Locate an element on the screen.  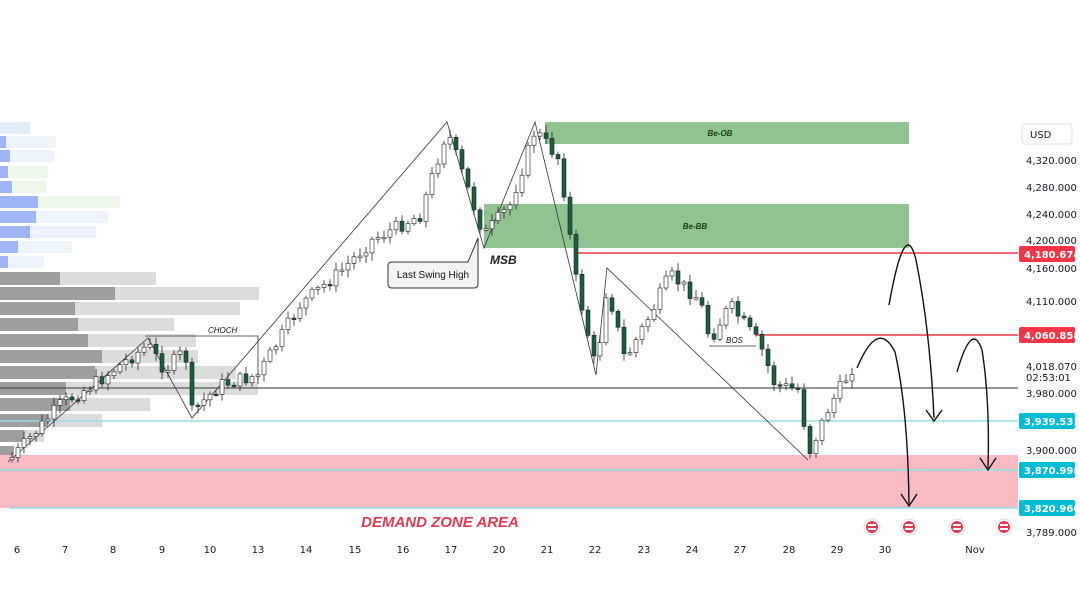
y-tick-label: 3,980.000 is located at coordinates (1051, 394).